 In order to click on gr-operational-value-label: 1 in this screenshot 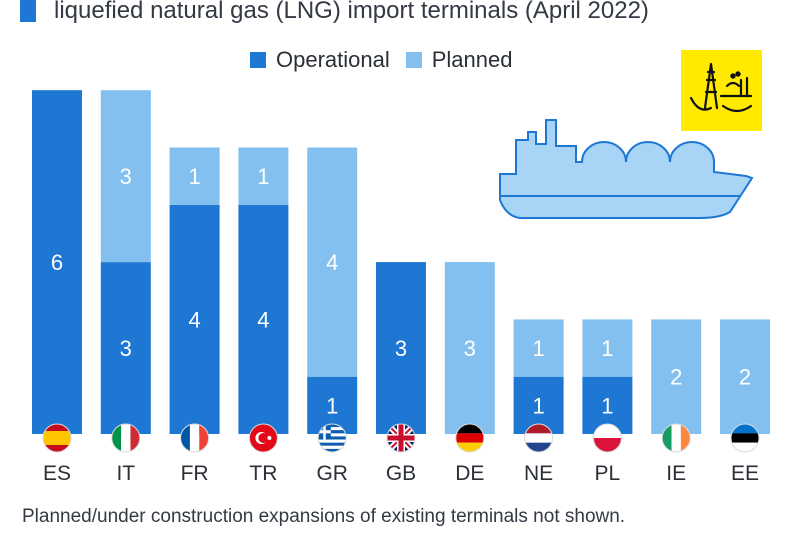, I will do `click(332, 405)`.